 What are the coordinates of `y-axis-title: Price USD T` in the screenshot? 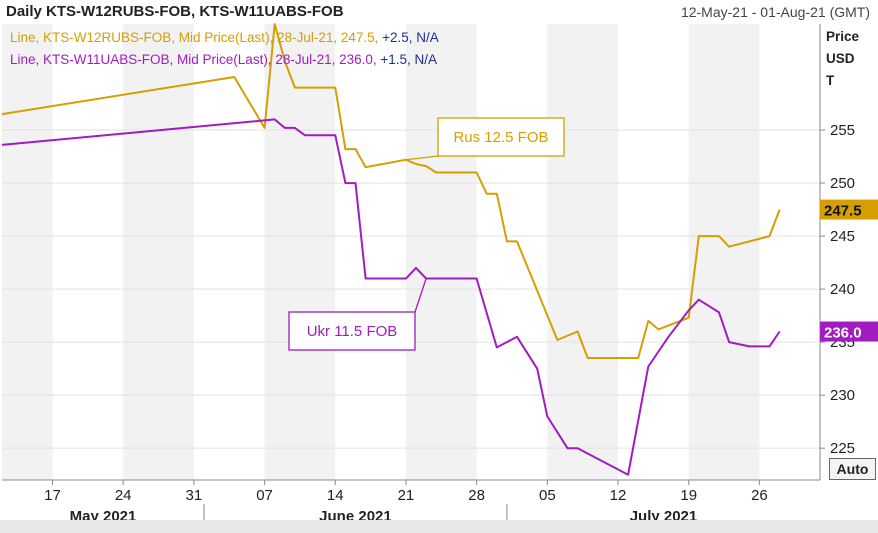 It's located at (847, 59).